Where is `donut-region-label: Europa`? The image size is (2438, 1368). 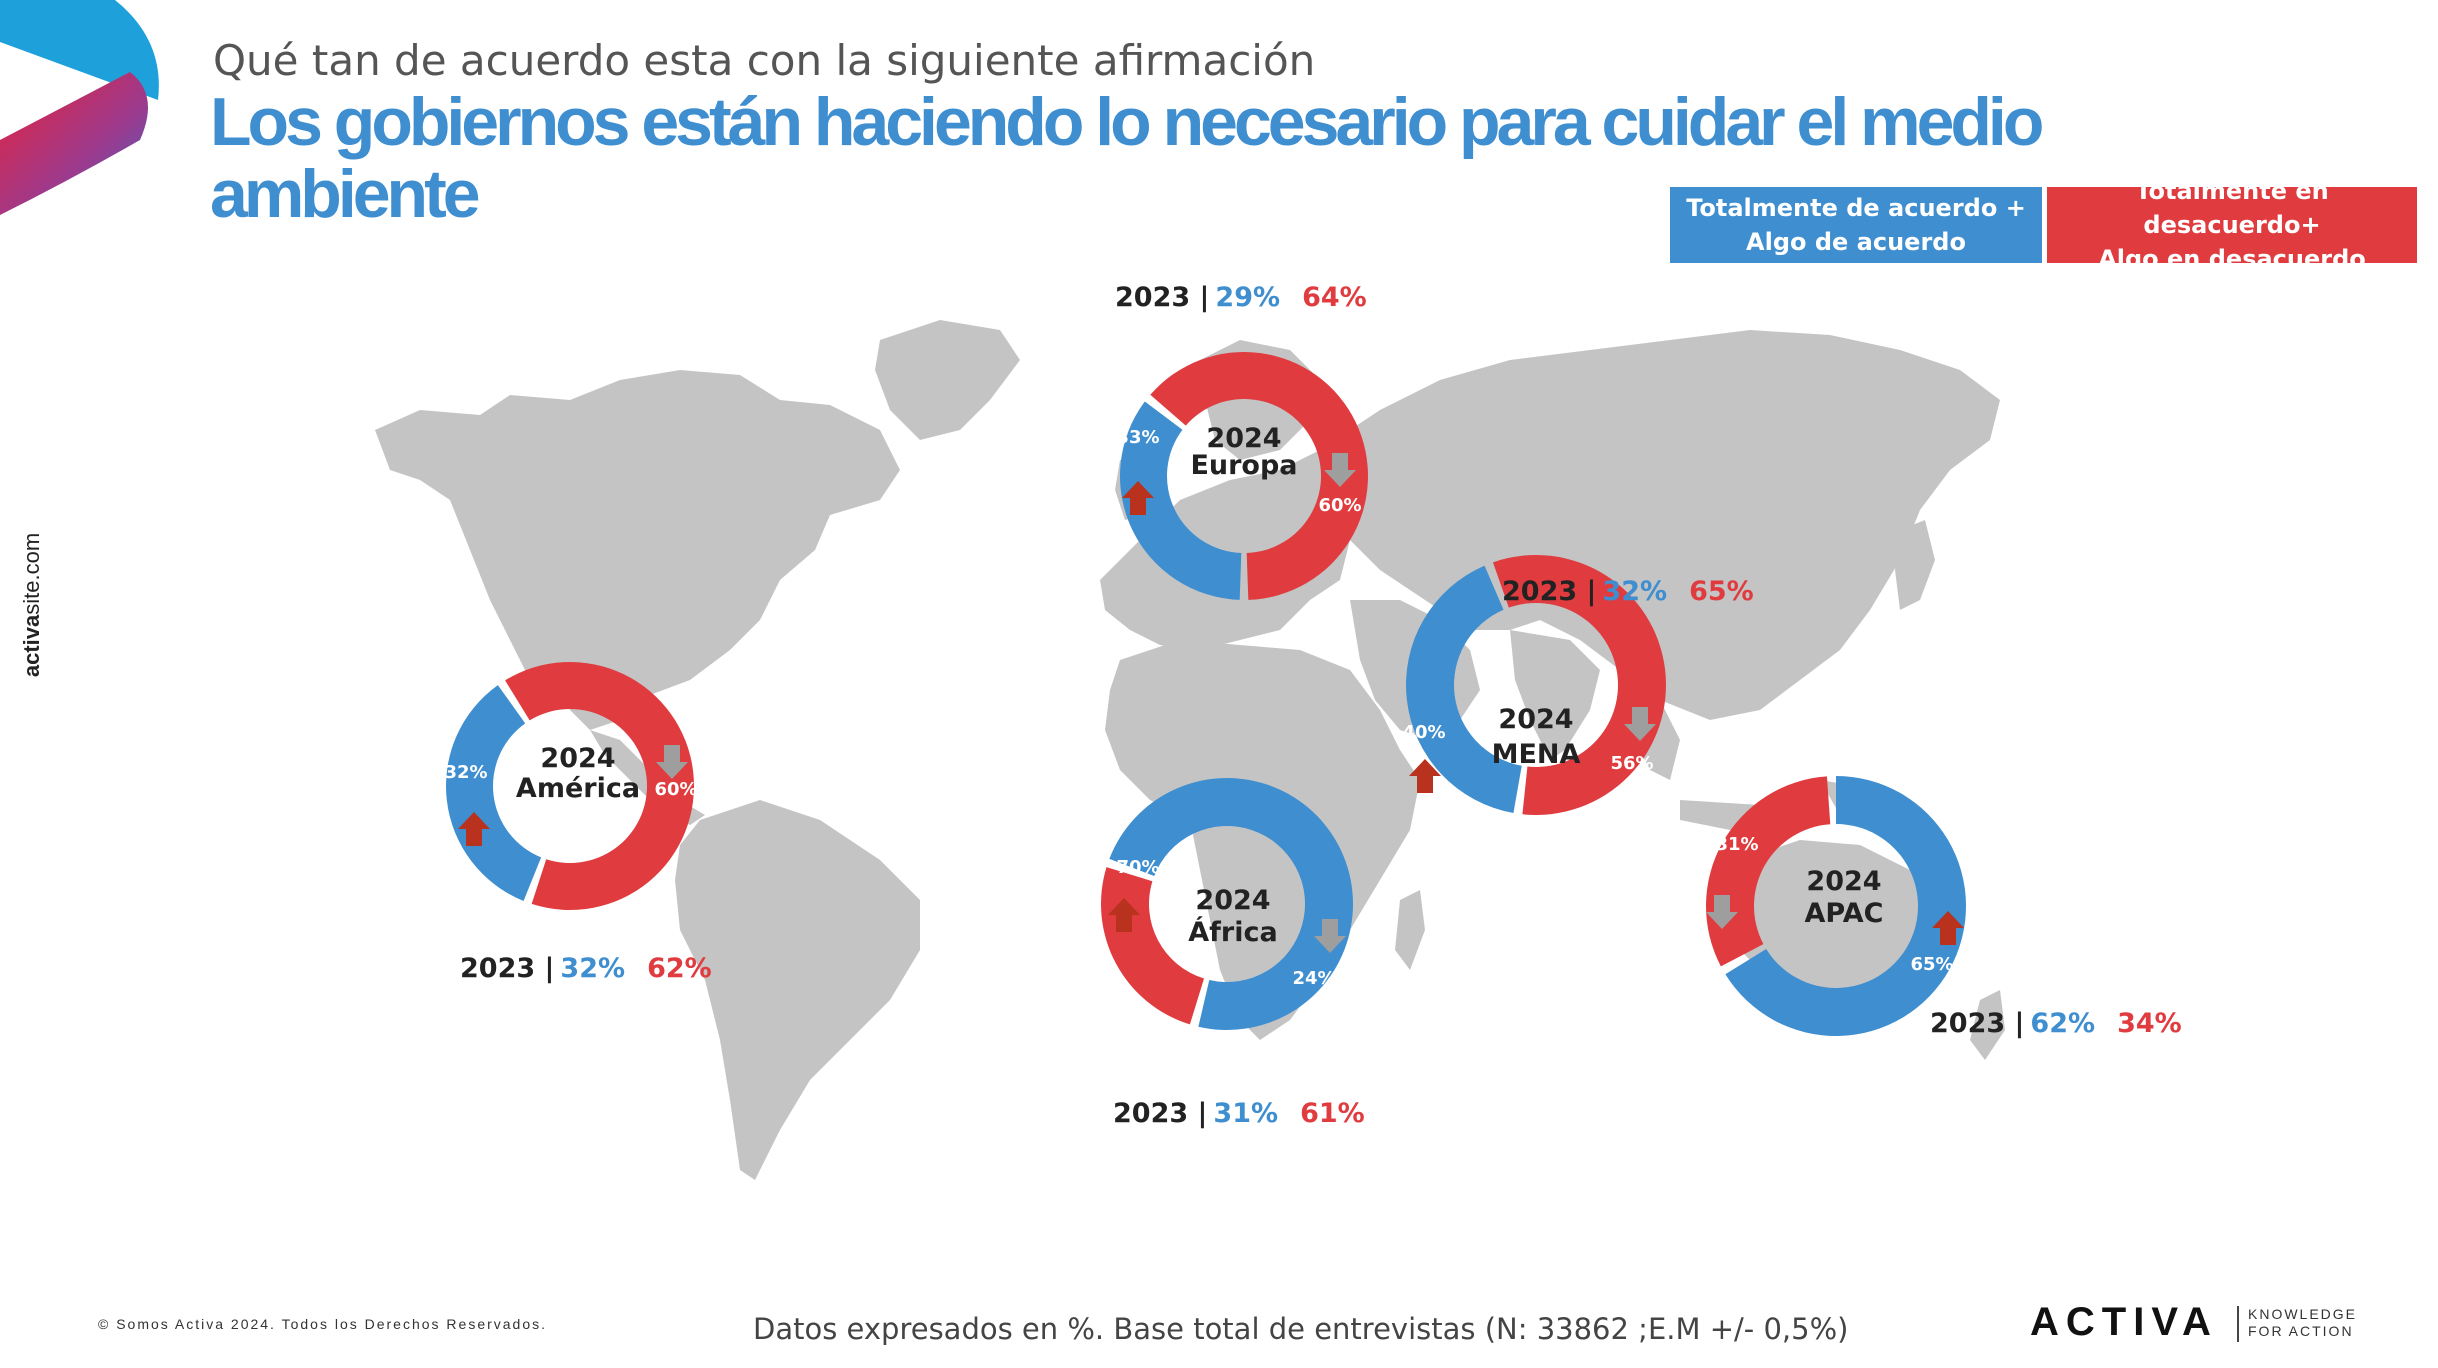
donut-region-label: Europa is located at coordinates (1243, 465).